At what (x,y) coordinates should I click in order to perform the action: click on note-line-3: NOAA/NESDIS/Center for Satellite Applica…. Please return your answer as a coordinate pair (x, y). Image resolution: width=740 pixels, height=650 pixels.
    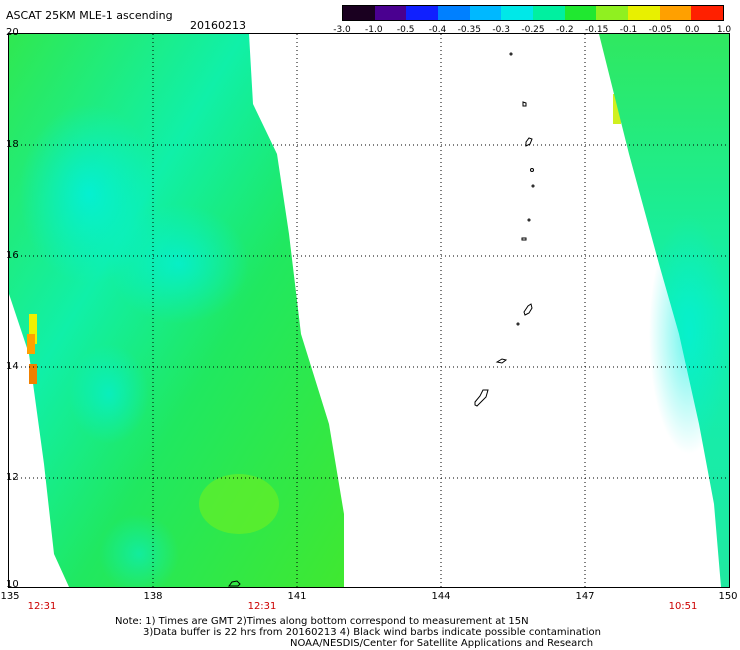
    Looking at the image, I should click on (442, 643).